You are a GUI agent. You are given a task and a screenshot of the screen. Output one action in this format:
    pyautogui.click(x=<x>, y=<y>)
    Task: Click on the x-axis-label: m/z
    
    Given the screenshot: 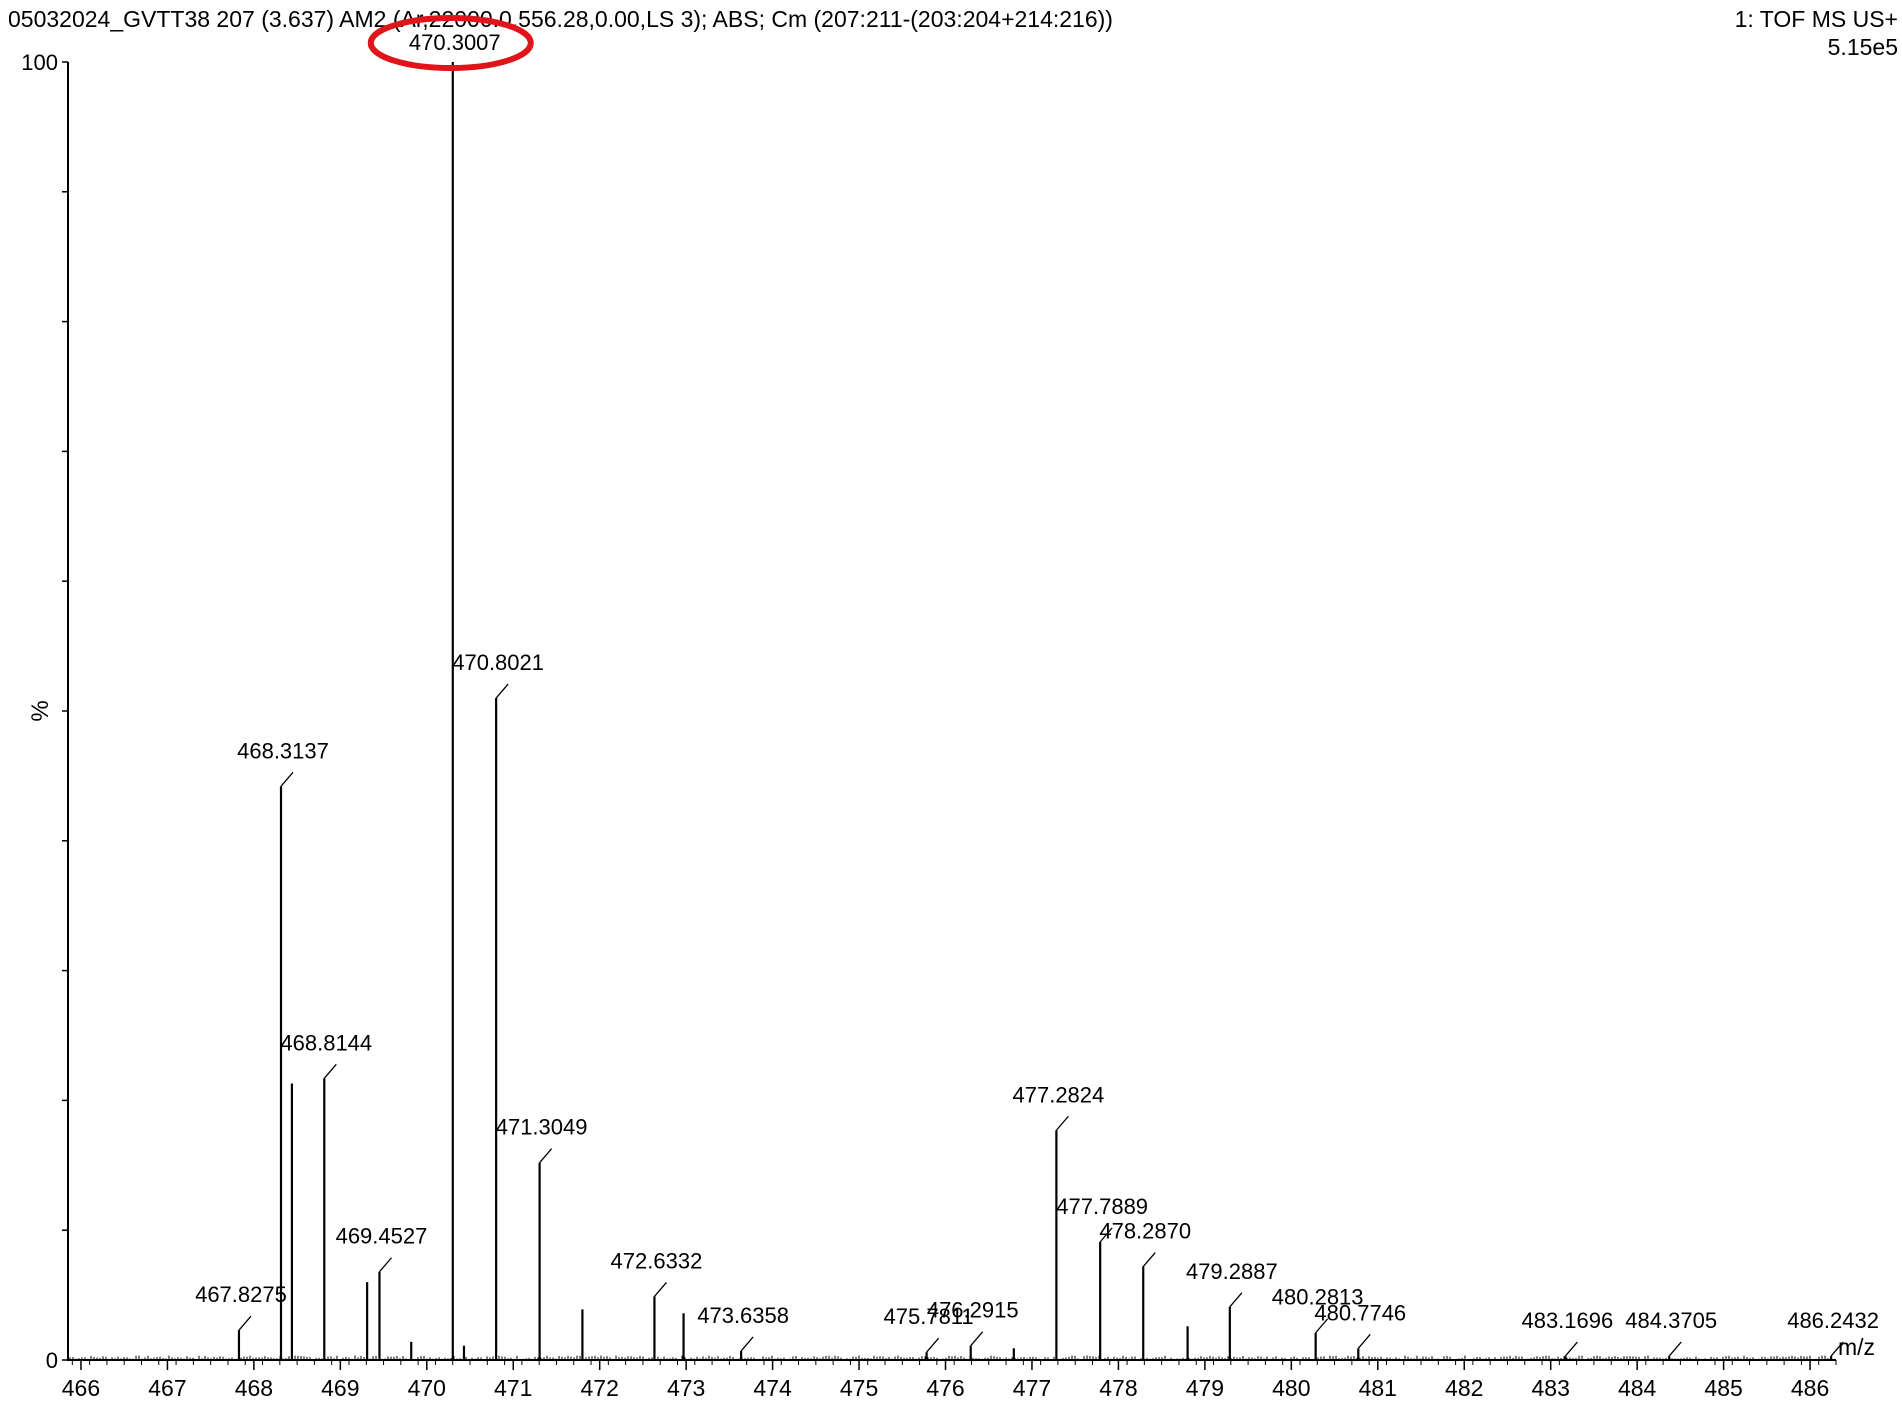 What is the action you would take?
    pyautogui.click(x=1856, y=1347)
    